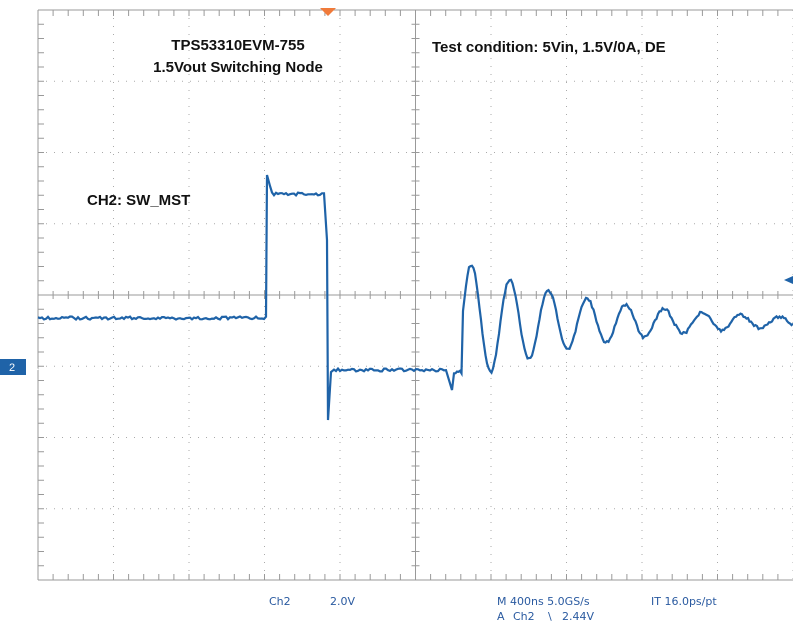 The image size is (793, 627). I want to click on channel-arrow: →, so click(35, 368).